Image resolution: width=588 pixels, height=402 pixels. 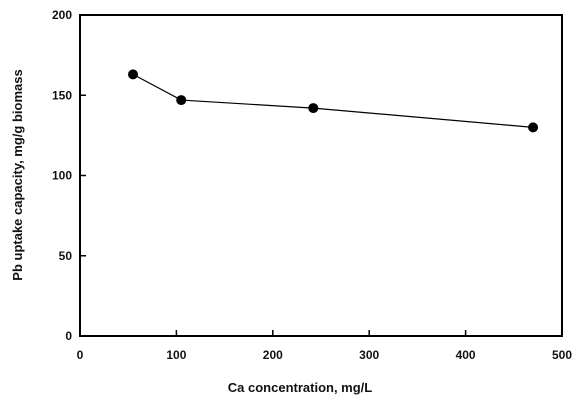 What do you see at coordinates (176, 355) in the screenshot?
I see `x-tick-label: 100` at bounding box center [176, 355].